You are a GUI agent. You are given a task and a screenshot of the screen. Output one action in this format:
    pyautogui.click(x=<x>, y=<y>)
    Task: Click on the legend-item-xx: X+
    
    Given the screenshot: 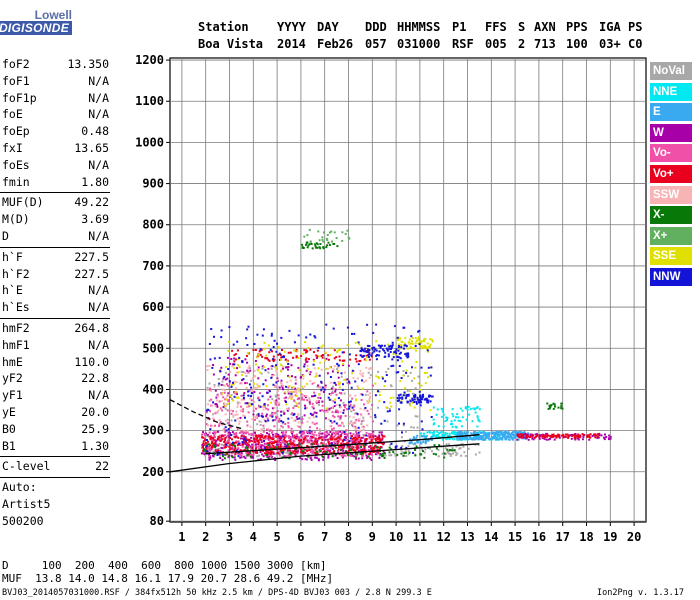 What is the action you would take?
    pyautogui.click(x=671, y=235)
    